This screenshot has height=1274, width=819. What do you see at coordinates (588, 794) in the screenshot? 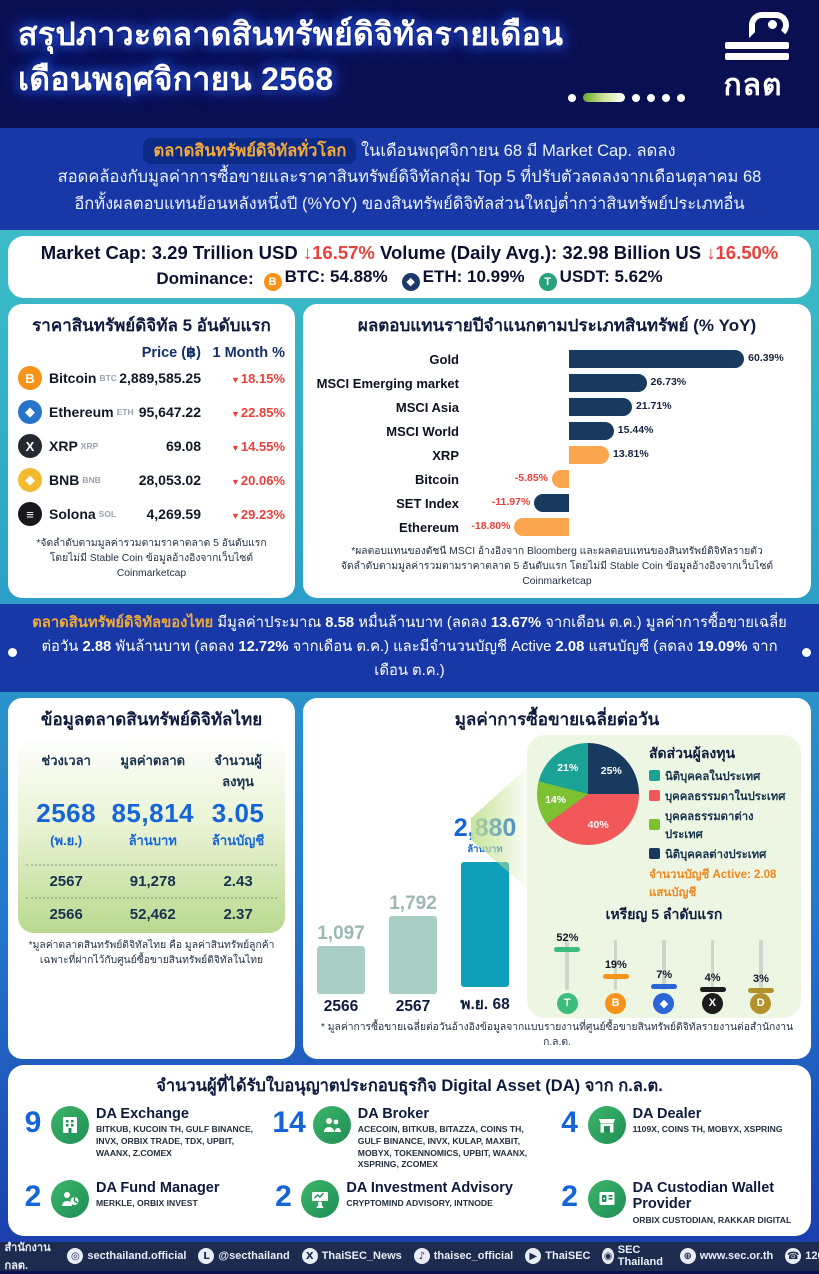
I see `investor-pie-chart: 25%40%14%21%` at bounding box center [588, 794].